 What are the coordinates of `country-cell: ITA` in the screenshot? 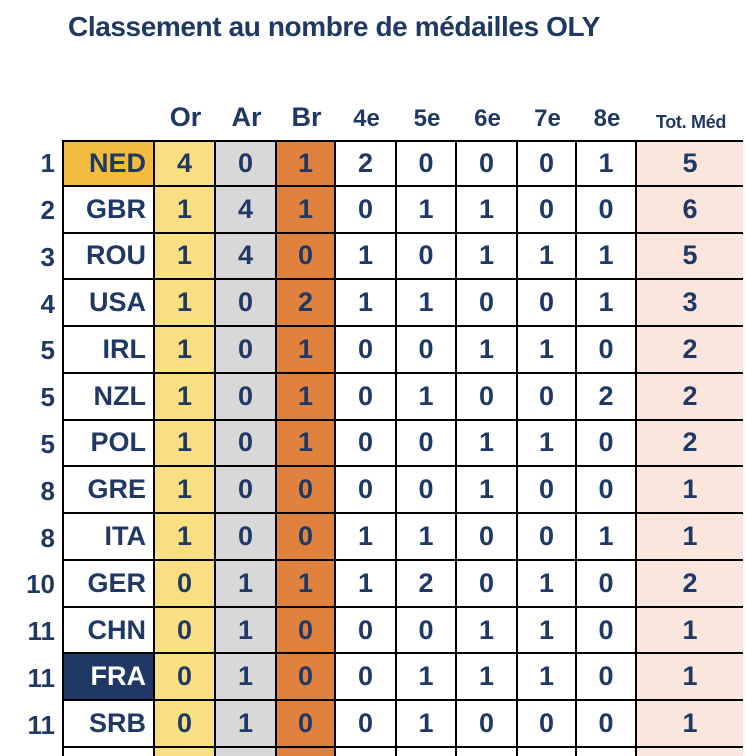 It's located at (108, 537).